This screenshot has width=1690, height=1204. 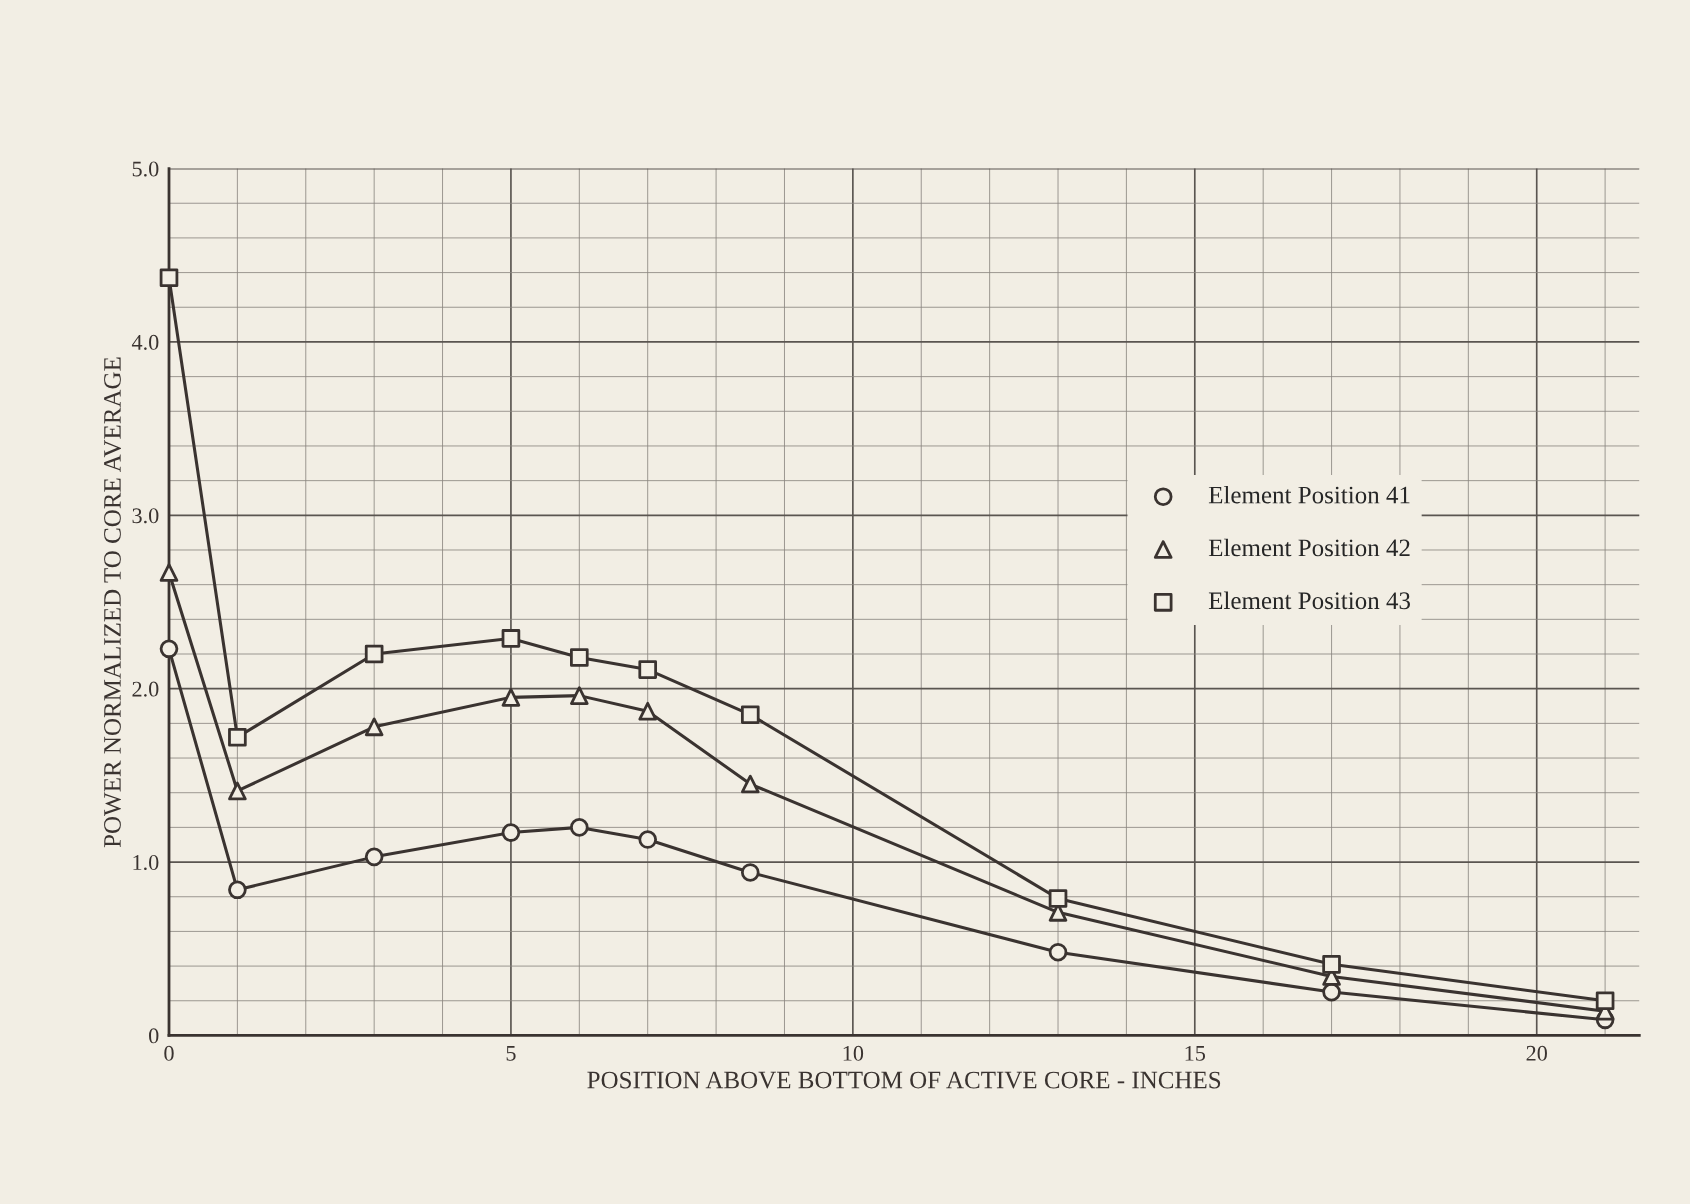 What do you see at coordinates (145, 169) in the screenshot?
I see `y-tick-label: 5.0` at bounding box center [145, 169].